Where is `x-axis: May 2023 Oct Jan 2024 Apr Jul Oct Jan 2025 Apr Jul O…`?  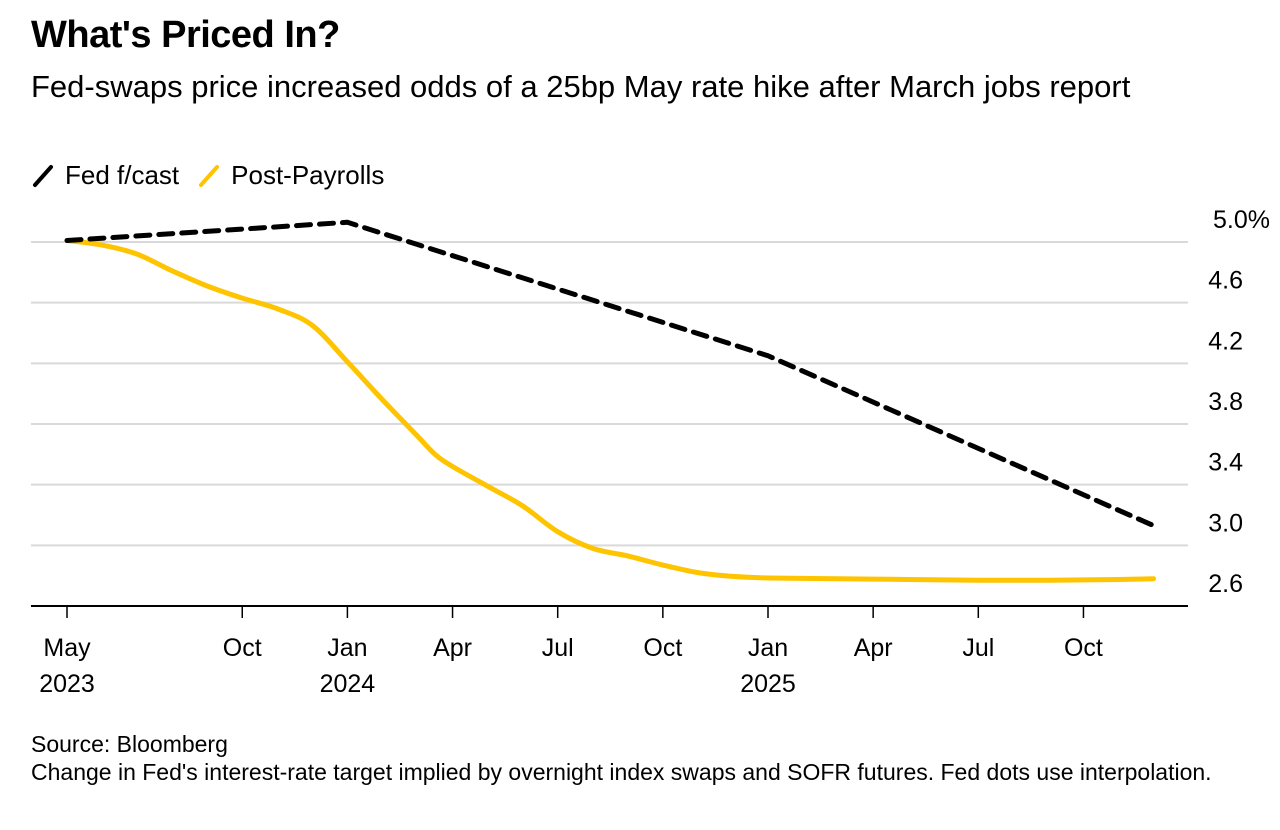
x-axis: May 2023 Oct Jan 2024 Apr Jul Oct Jan 2025 Apr Jul O… is located at coordinates (609, 651).